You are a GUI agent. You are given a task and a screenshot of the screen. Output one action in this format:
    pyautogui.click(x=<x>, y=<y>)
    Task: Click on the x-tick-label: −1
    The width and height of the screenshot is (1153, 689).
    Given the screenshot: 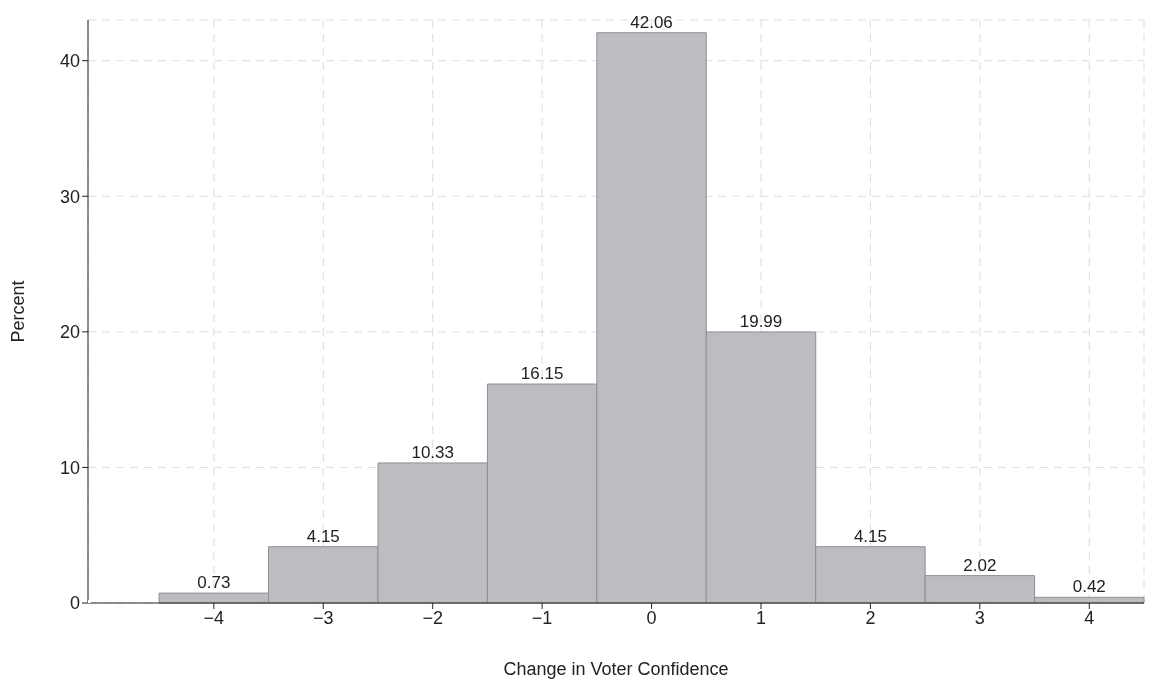 What is the action you would take?
    pyautogui.click(x=542, y=617)
    